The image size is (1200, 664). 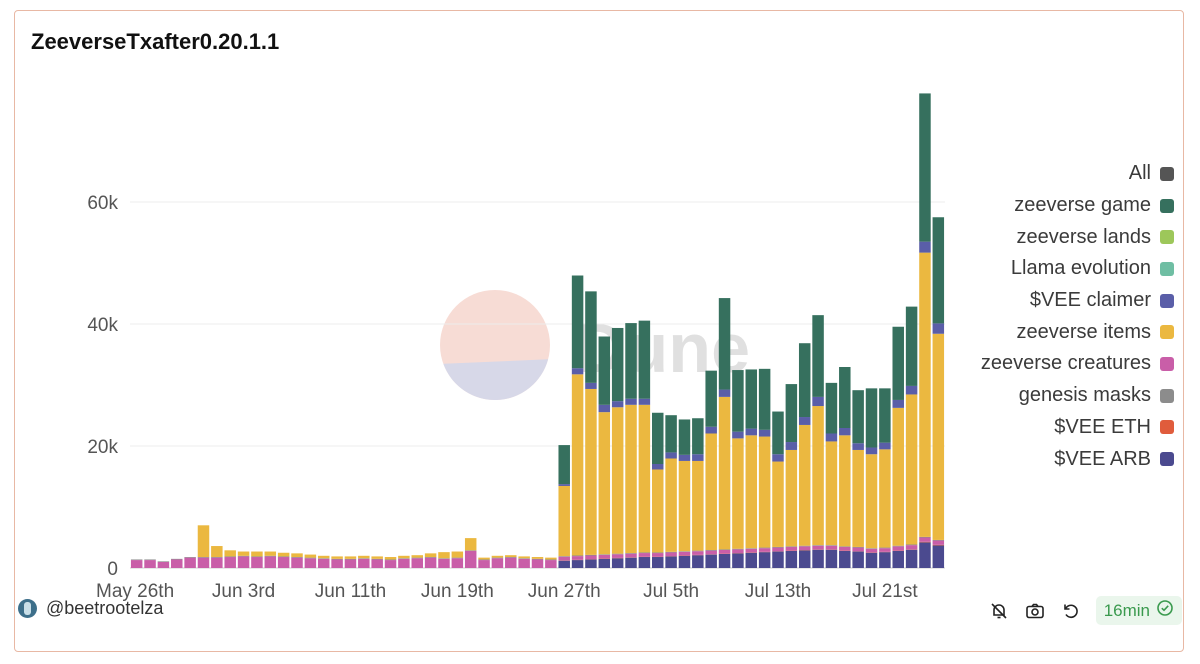 What do you see at coordinates (671, 591) in the screenshot?
I see `x-tick-label: Jul 5th` at bounding box center [671, 591].